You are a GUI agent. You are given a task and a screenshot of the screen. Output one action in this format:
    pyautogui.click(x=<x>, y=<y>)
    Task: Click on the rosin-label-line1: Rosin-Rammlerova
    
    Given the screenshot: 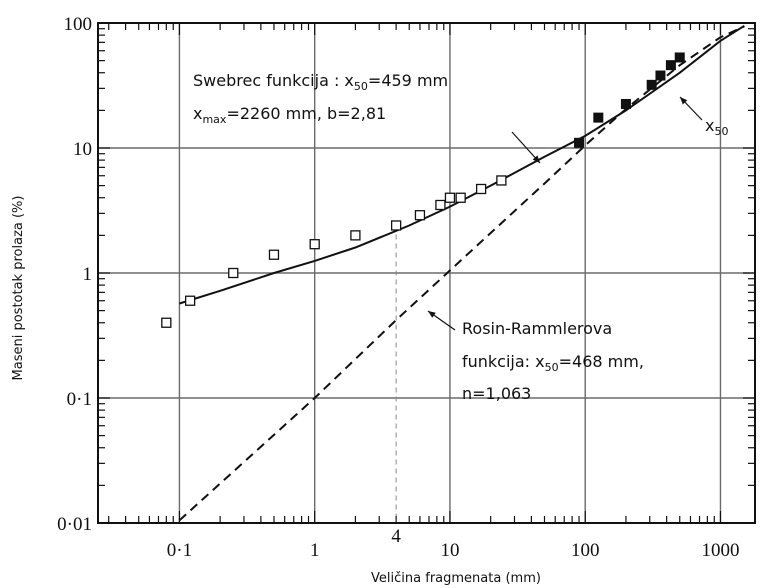 What is the action you would take?
    pyautogui.click(x=537, y=328)
    